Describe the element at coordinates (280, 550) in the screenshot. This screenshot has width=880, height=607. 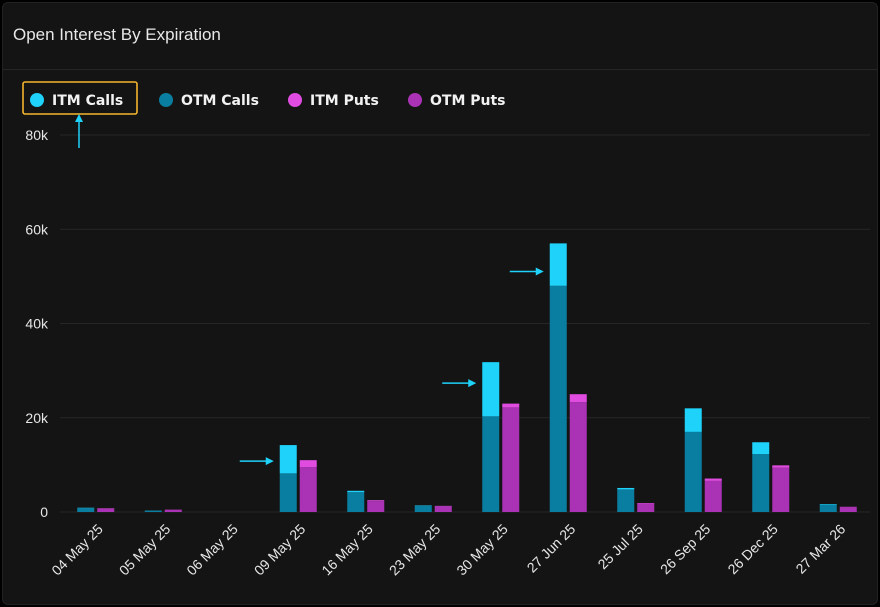
I see `x-tick-label: 09 May 25` at that location.